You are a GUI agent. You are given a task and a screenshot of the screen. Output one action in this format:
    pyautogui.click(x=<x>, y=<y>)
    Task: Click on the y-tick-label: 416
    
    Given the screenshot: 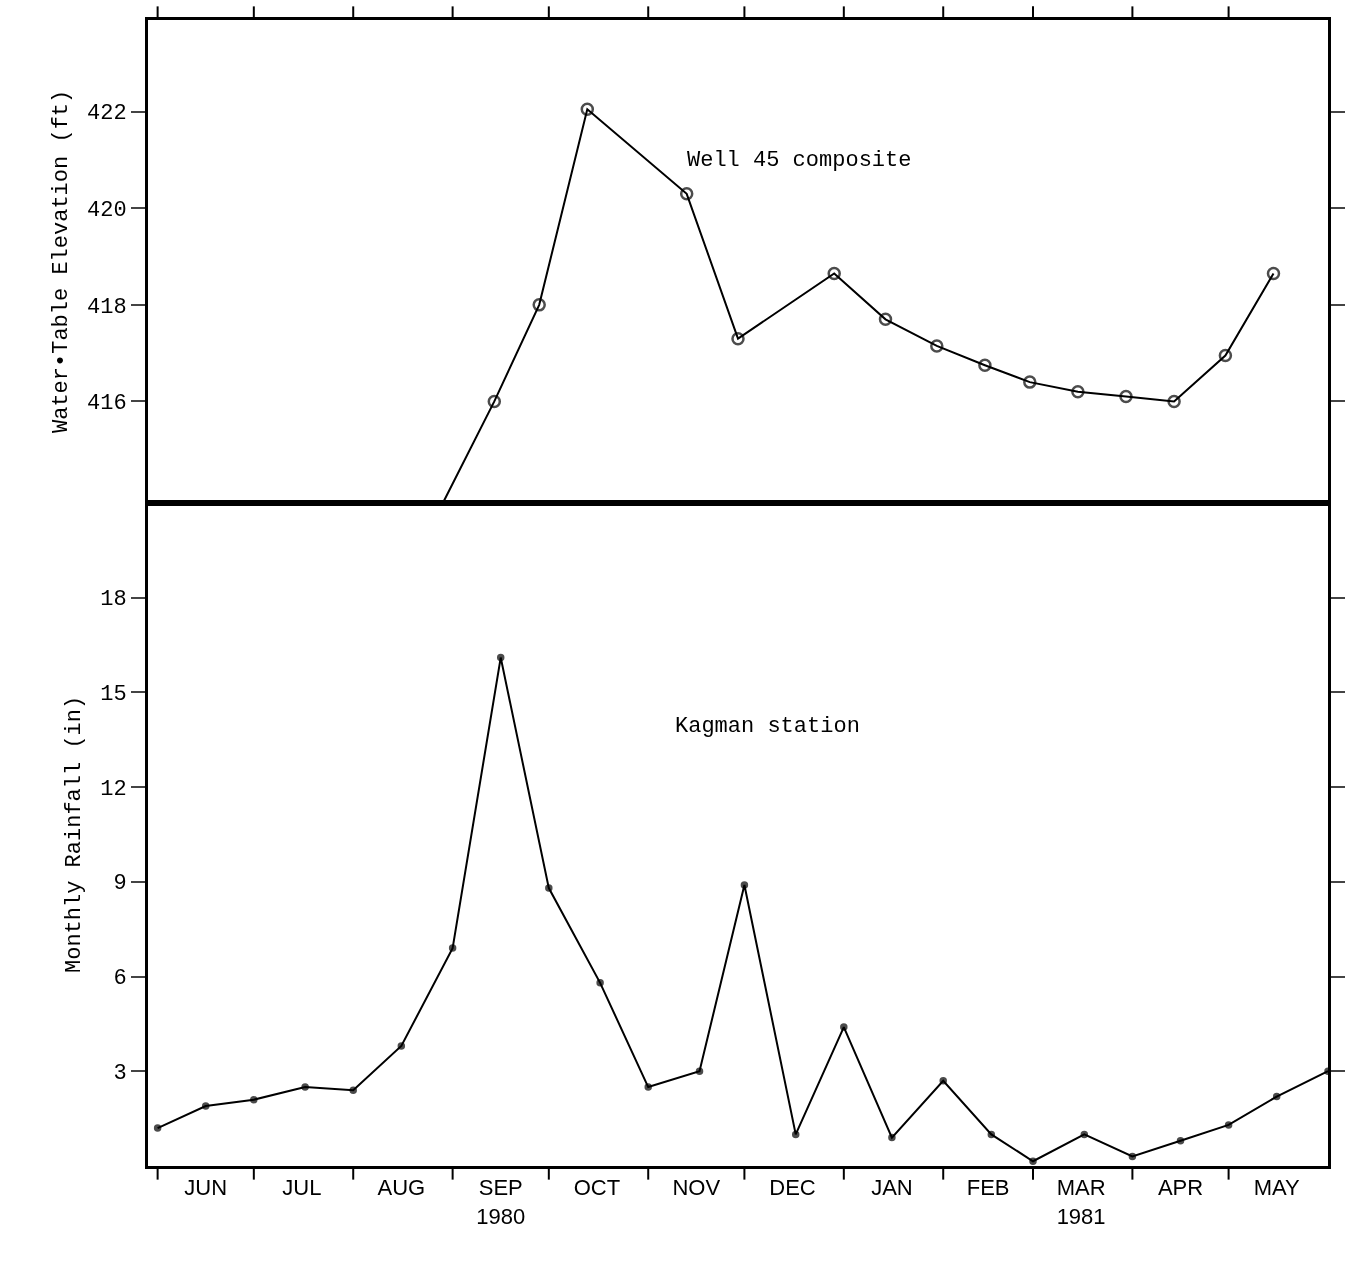 What is the action you would take?
    pyautogui.click(x=106, y=404)
    